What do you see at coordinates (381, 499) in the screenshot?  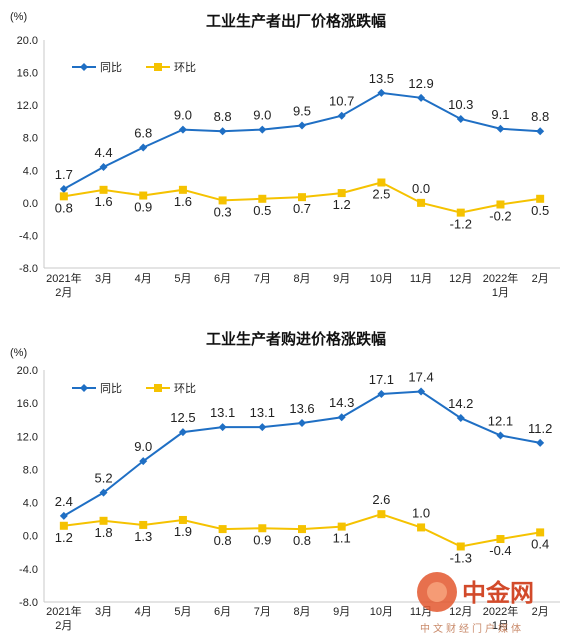 I see `data-label-mom: 2.6` at bounding box center [381, 499].